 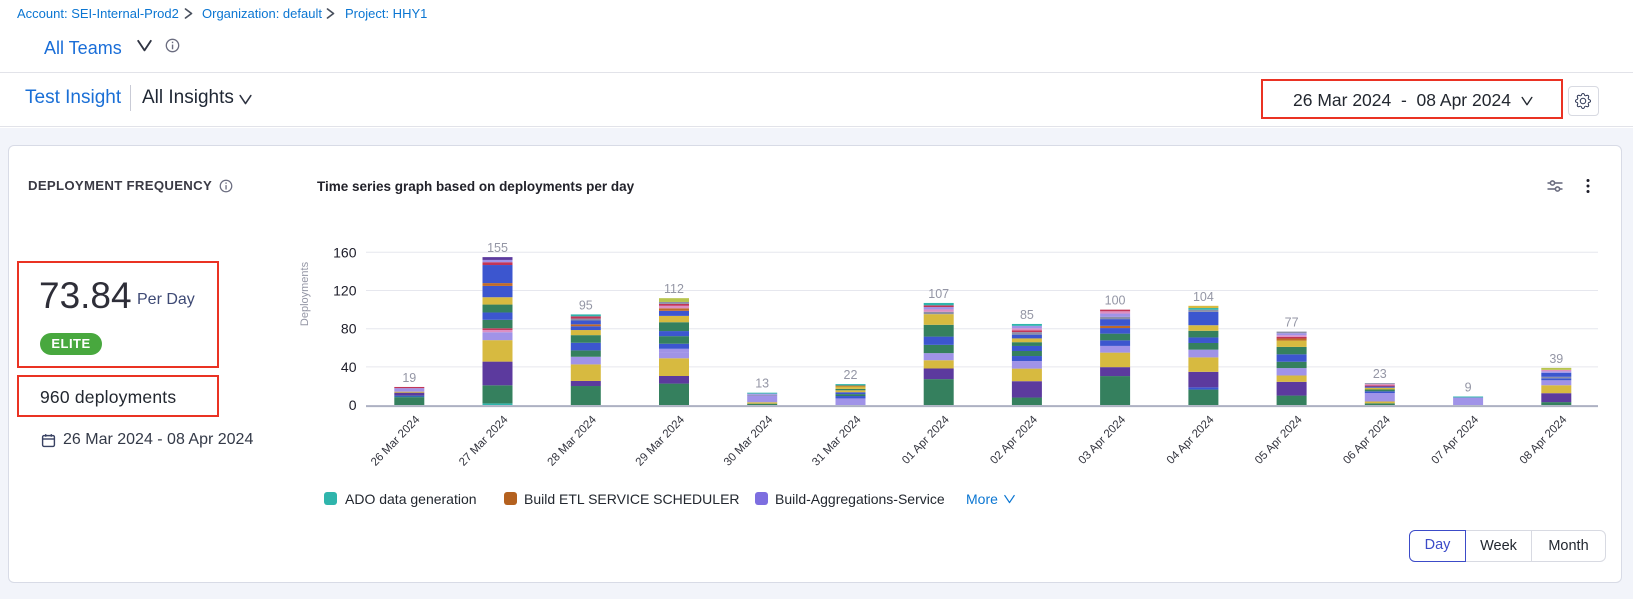 I want to click on svg-text: 30 Mar 2024, so click(x=749, y=440).